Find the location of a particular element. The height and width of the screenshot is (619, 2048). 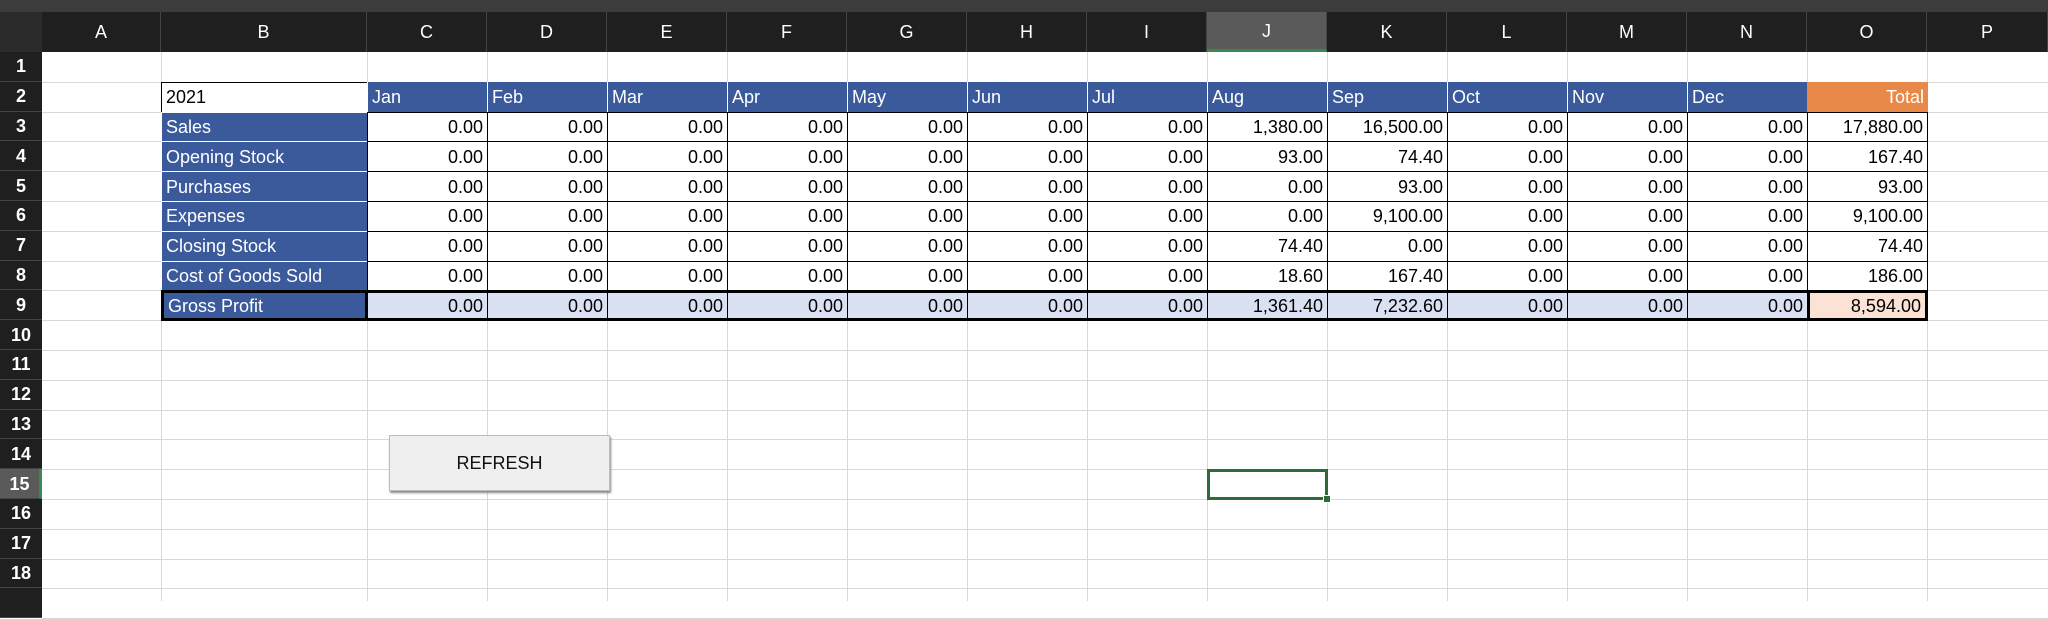

column-header: H is located at coordinates (1027, 32).